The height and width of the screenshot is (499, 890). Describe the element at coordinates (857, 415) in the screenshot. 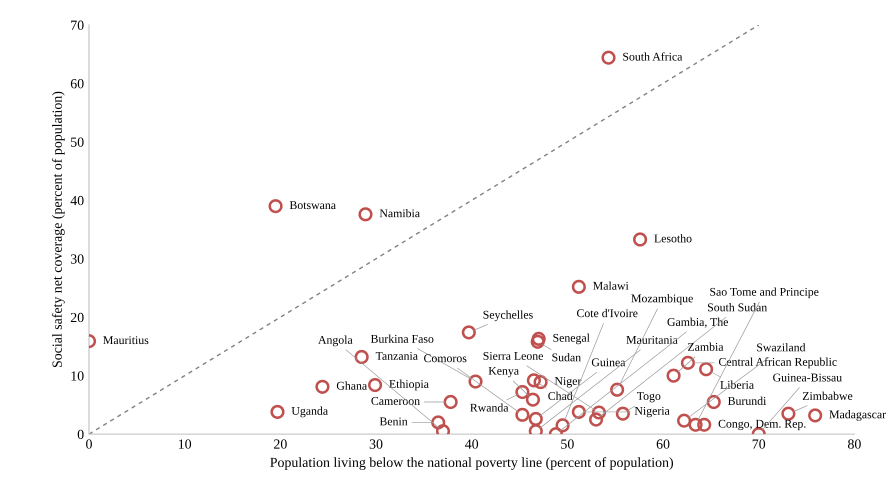

I see `annotation: Madagascar` at that location.